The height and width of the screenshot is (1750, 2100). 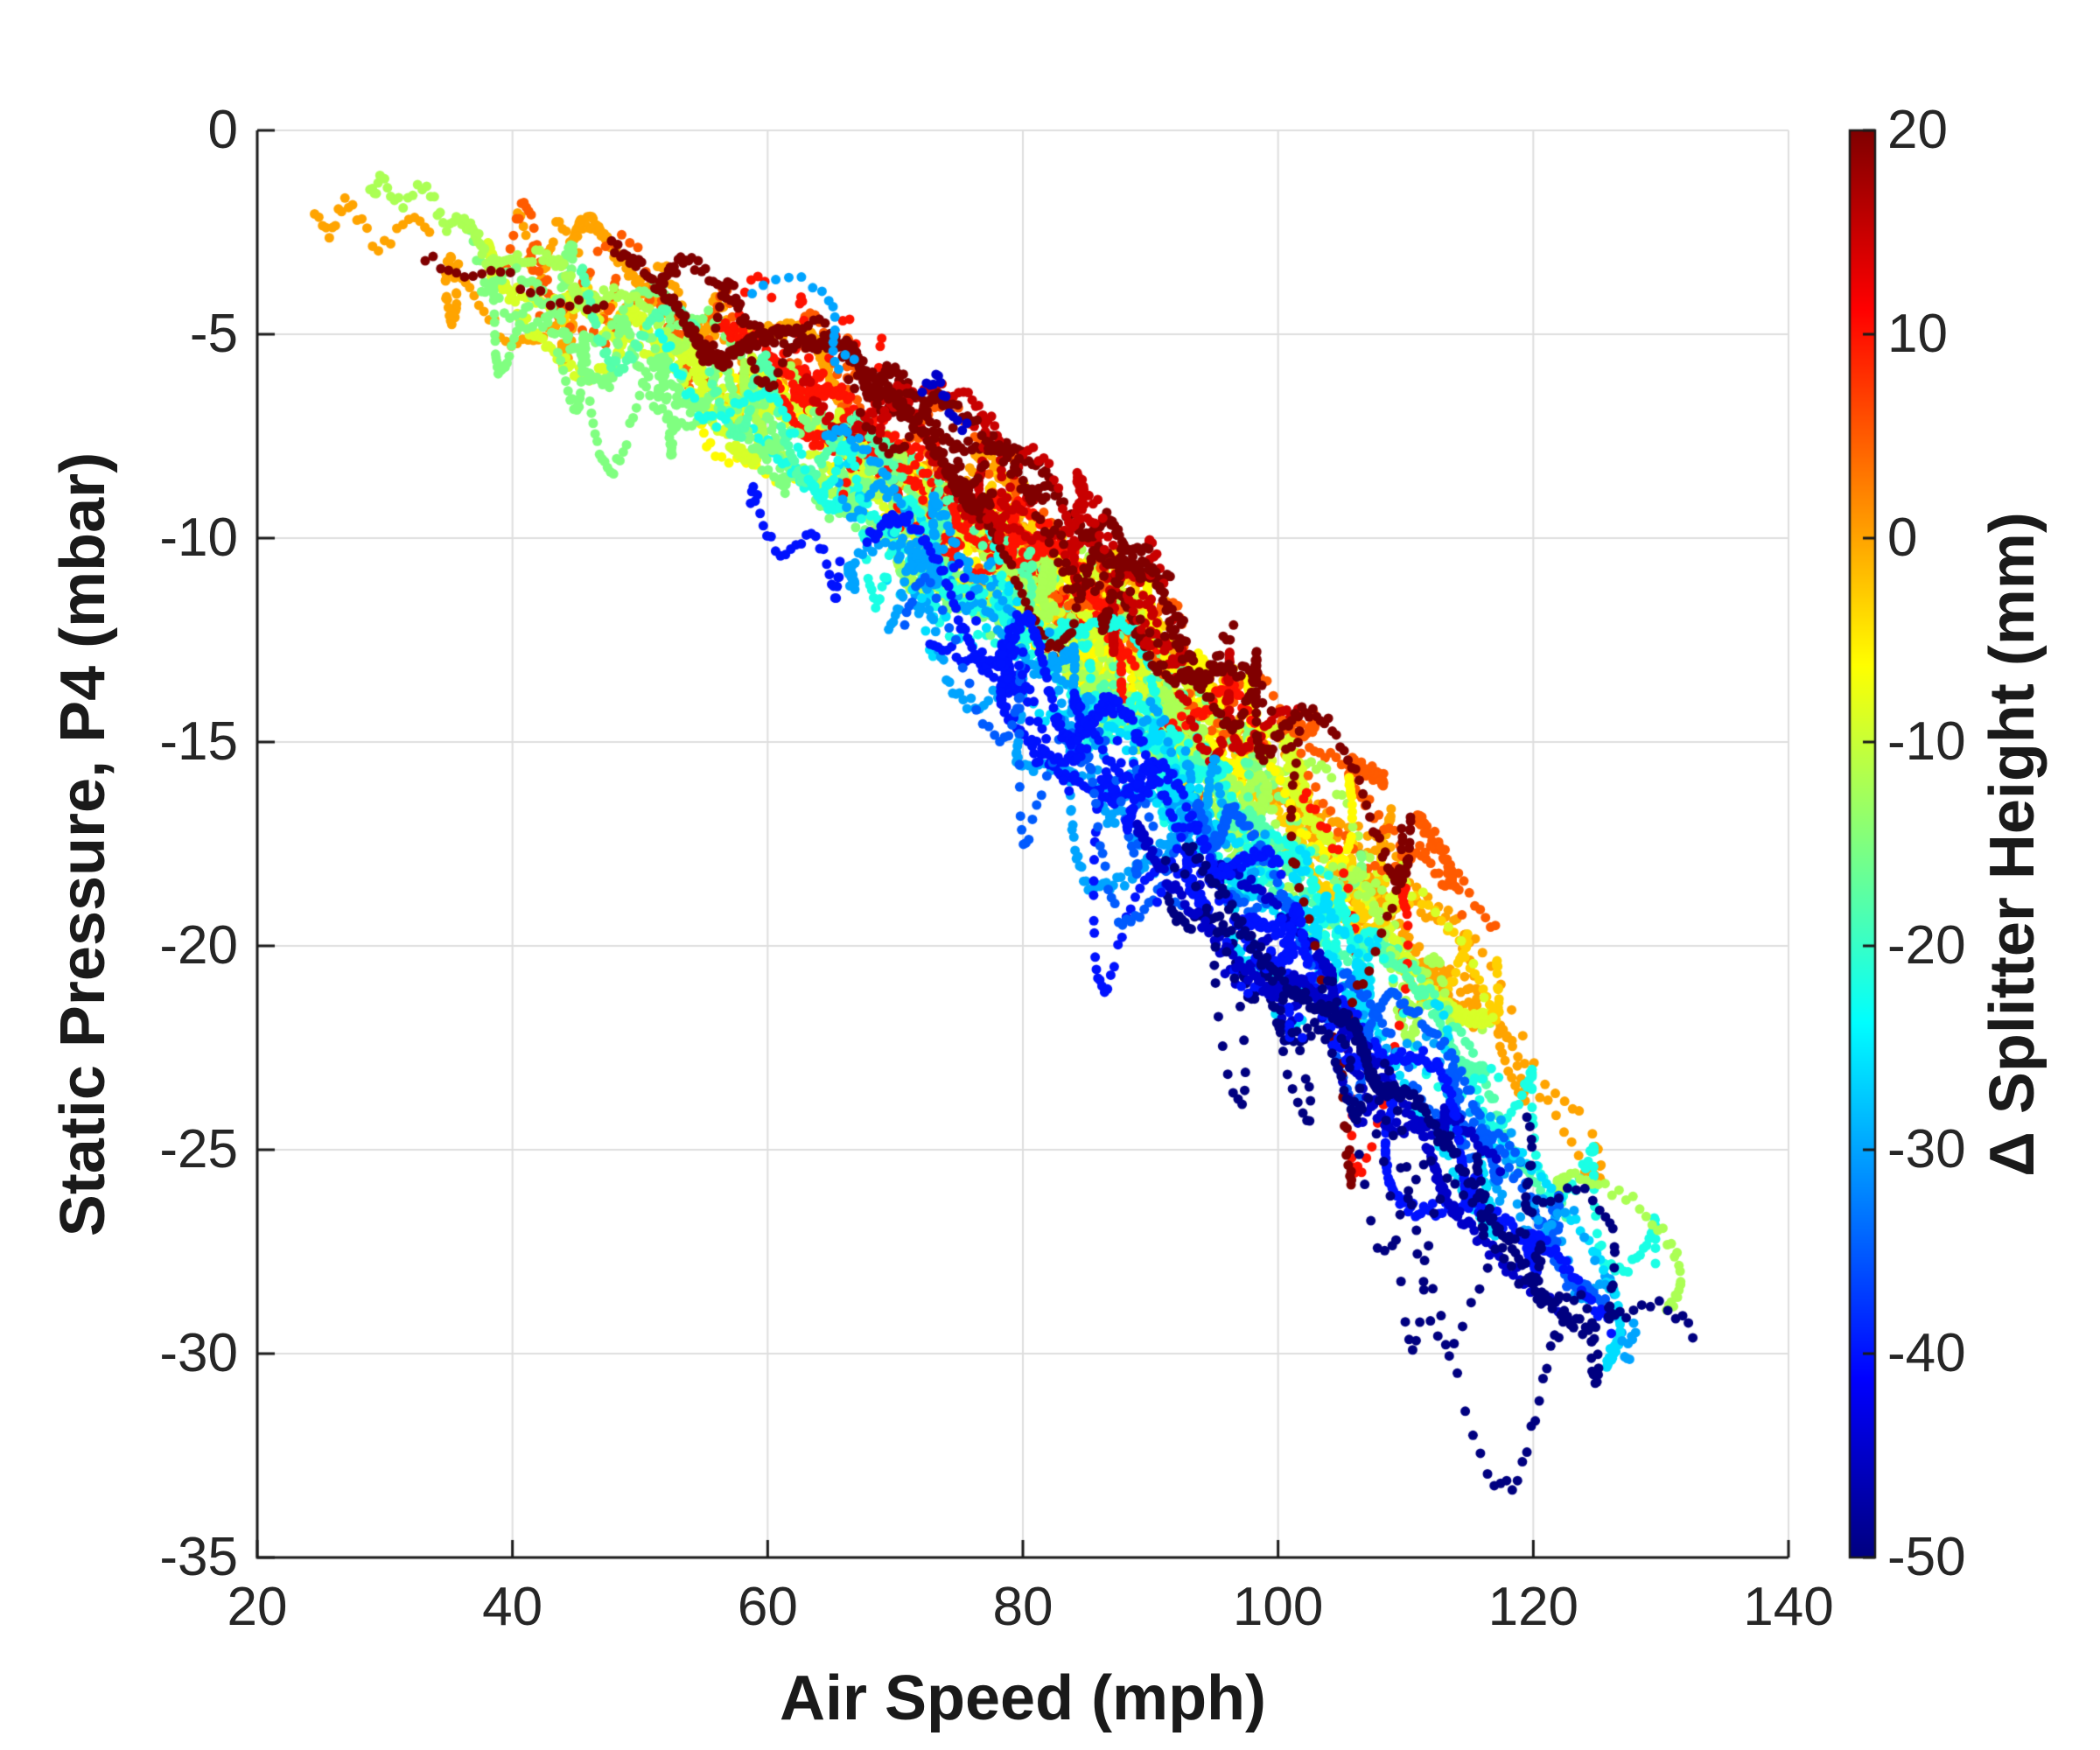 What do you see at coordinates (213, 334) in the screenshot?
I see `y-tick-label: -5` at bounding box center [213, 334].